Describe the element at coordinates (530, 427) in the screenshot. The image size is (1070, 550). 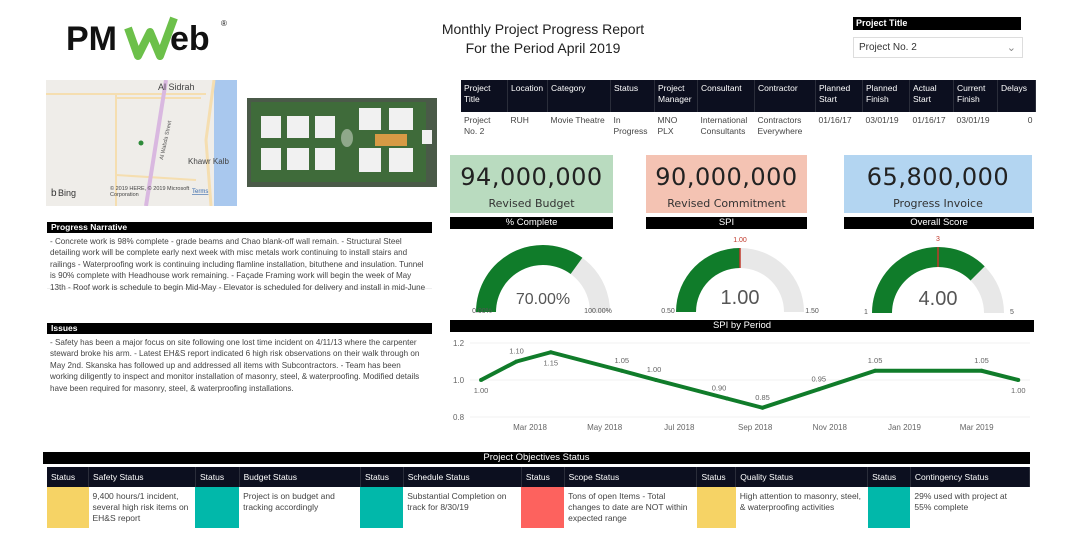
I see `x-tick-label: Mar 2018` at that location.